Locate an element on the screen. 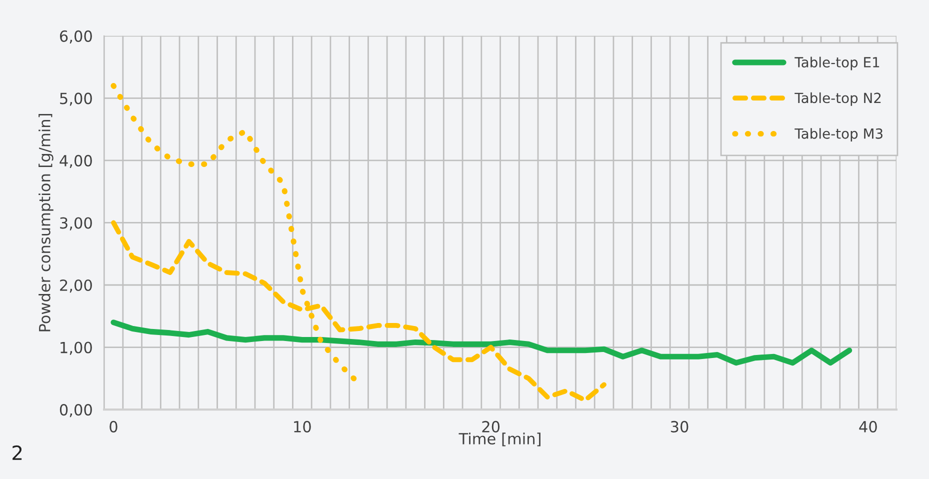 Image resolution: width=929 pixels, height=479 pixels. y-tick-label: 4,00 is located at coordinates (76, 161).